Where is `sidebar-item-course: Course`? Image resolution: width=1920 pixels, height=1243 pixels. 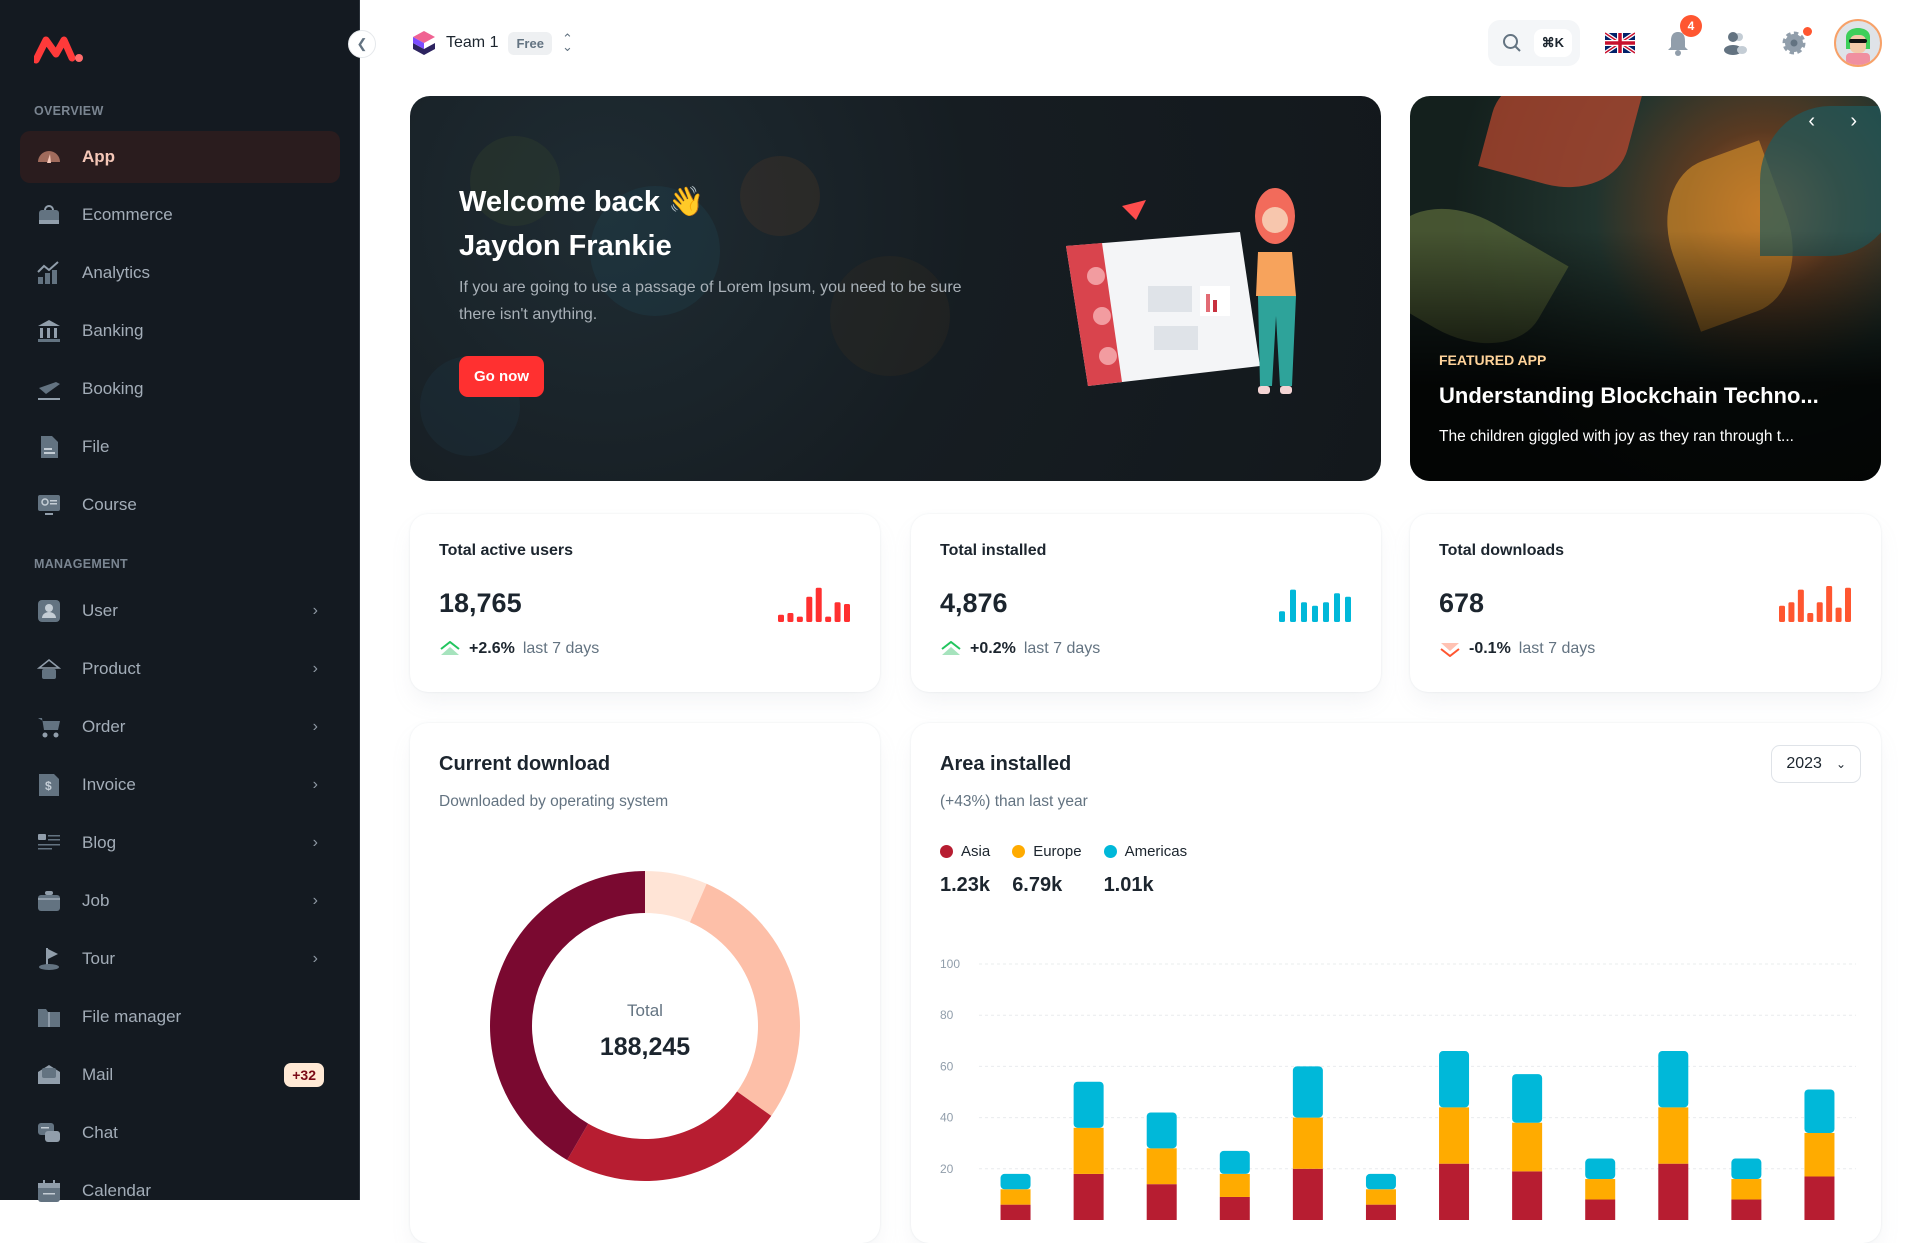
sidebar-item-course: Course is located at coordinates (180, 505).